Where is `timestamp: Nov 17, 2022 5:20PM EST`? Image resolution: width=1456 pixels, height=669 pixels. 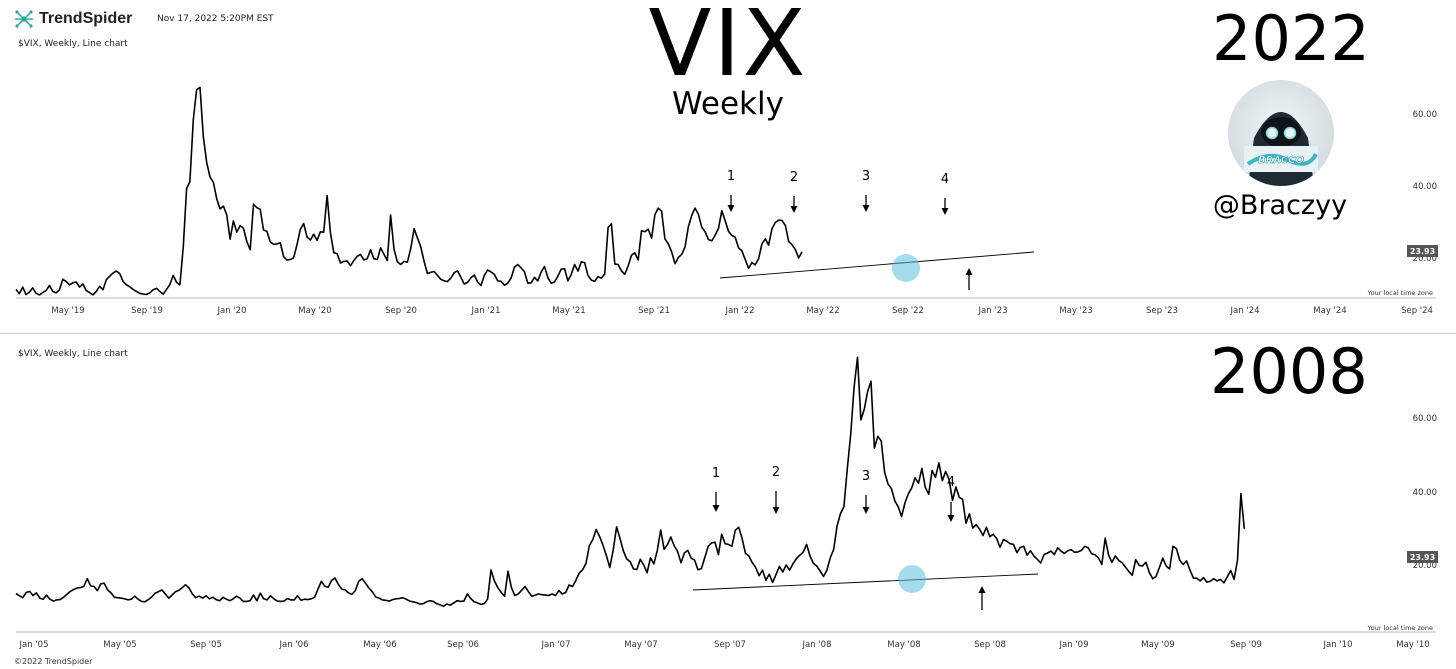 timestamp: Nov 17, 2022 5:20PM EST is located at coordinates (215, 19).